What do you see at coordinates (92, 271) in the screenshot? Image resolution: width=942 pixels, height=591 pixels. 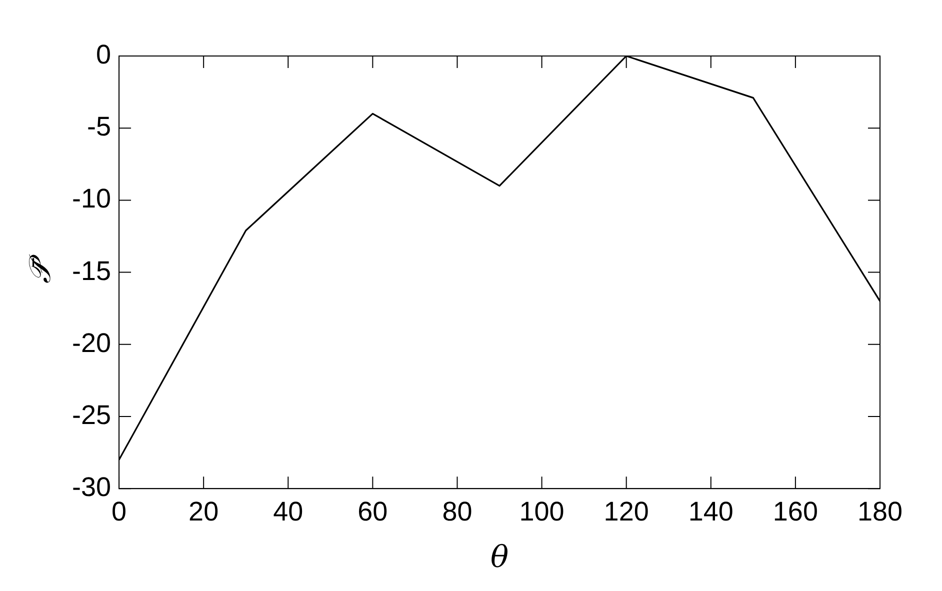 I see `y-tick-label: -15` at bounding box center [92, 271].